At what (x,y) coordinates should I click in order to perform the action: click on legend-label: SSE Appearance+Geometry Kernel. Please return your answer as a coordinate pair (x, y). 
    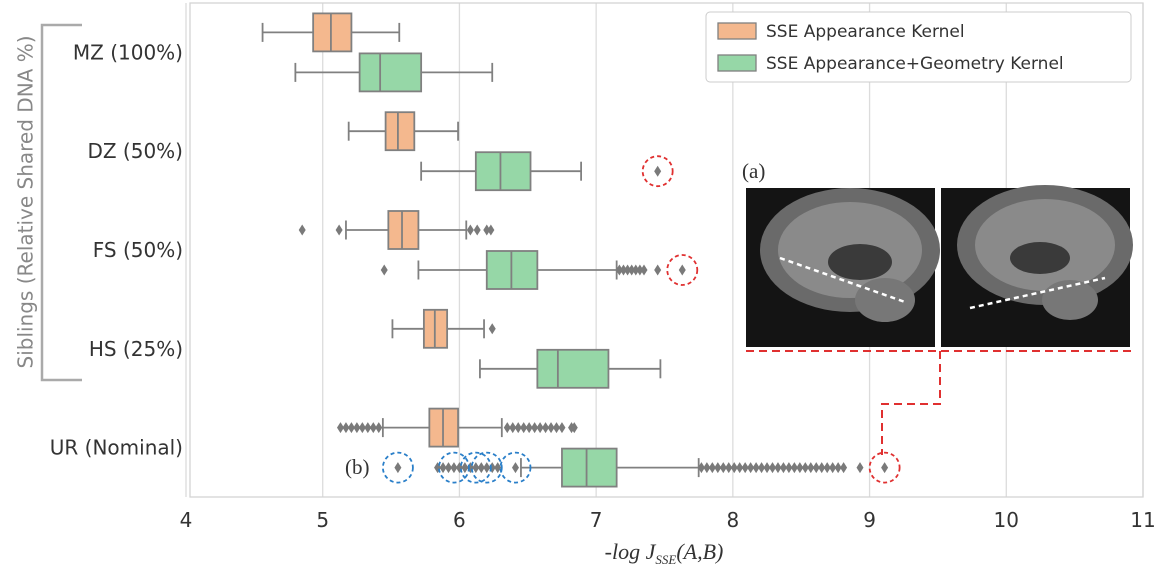
    Looking at the image, I should click on (915, 64).